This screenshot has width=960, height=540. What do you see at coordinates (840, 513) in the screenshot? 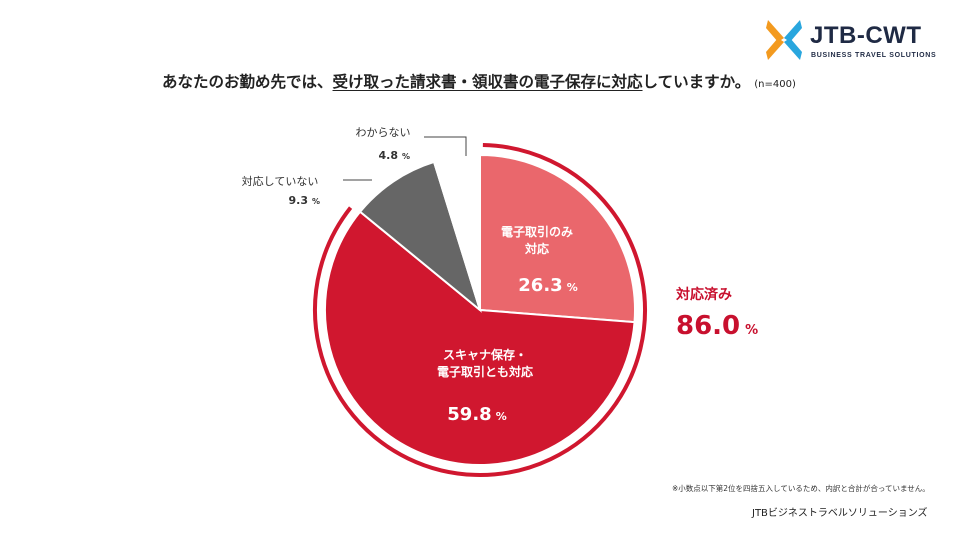
I see `company-name: JTBビジネストラベルソリューションズ` at bounding box center [840, 513].